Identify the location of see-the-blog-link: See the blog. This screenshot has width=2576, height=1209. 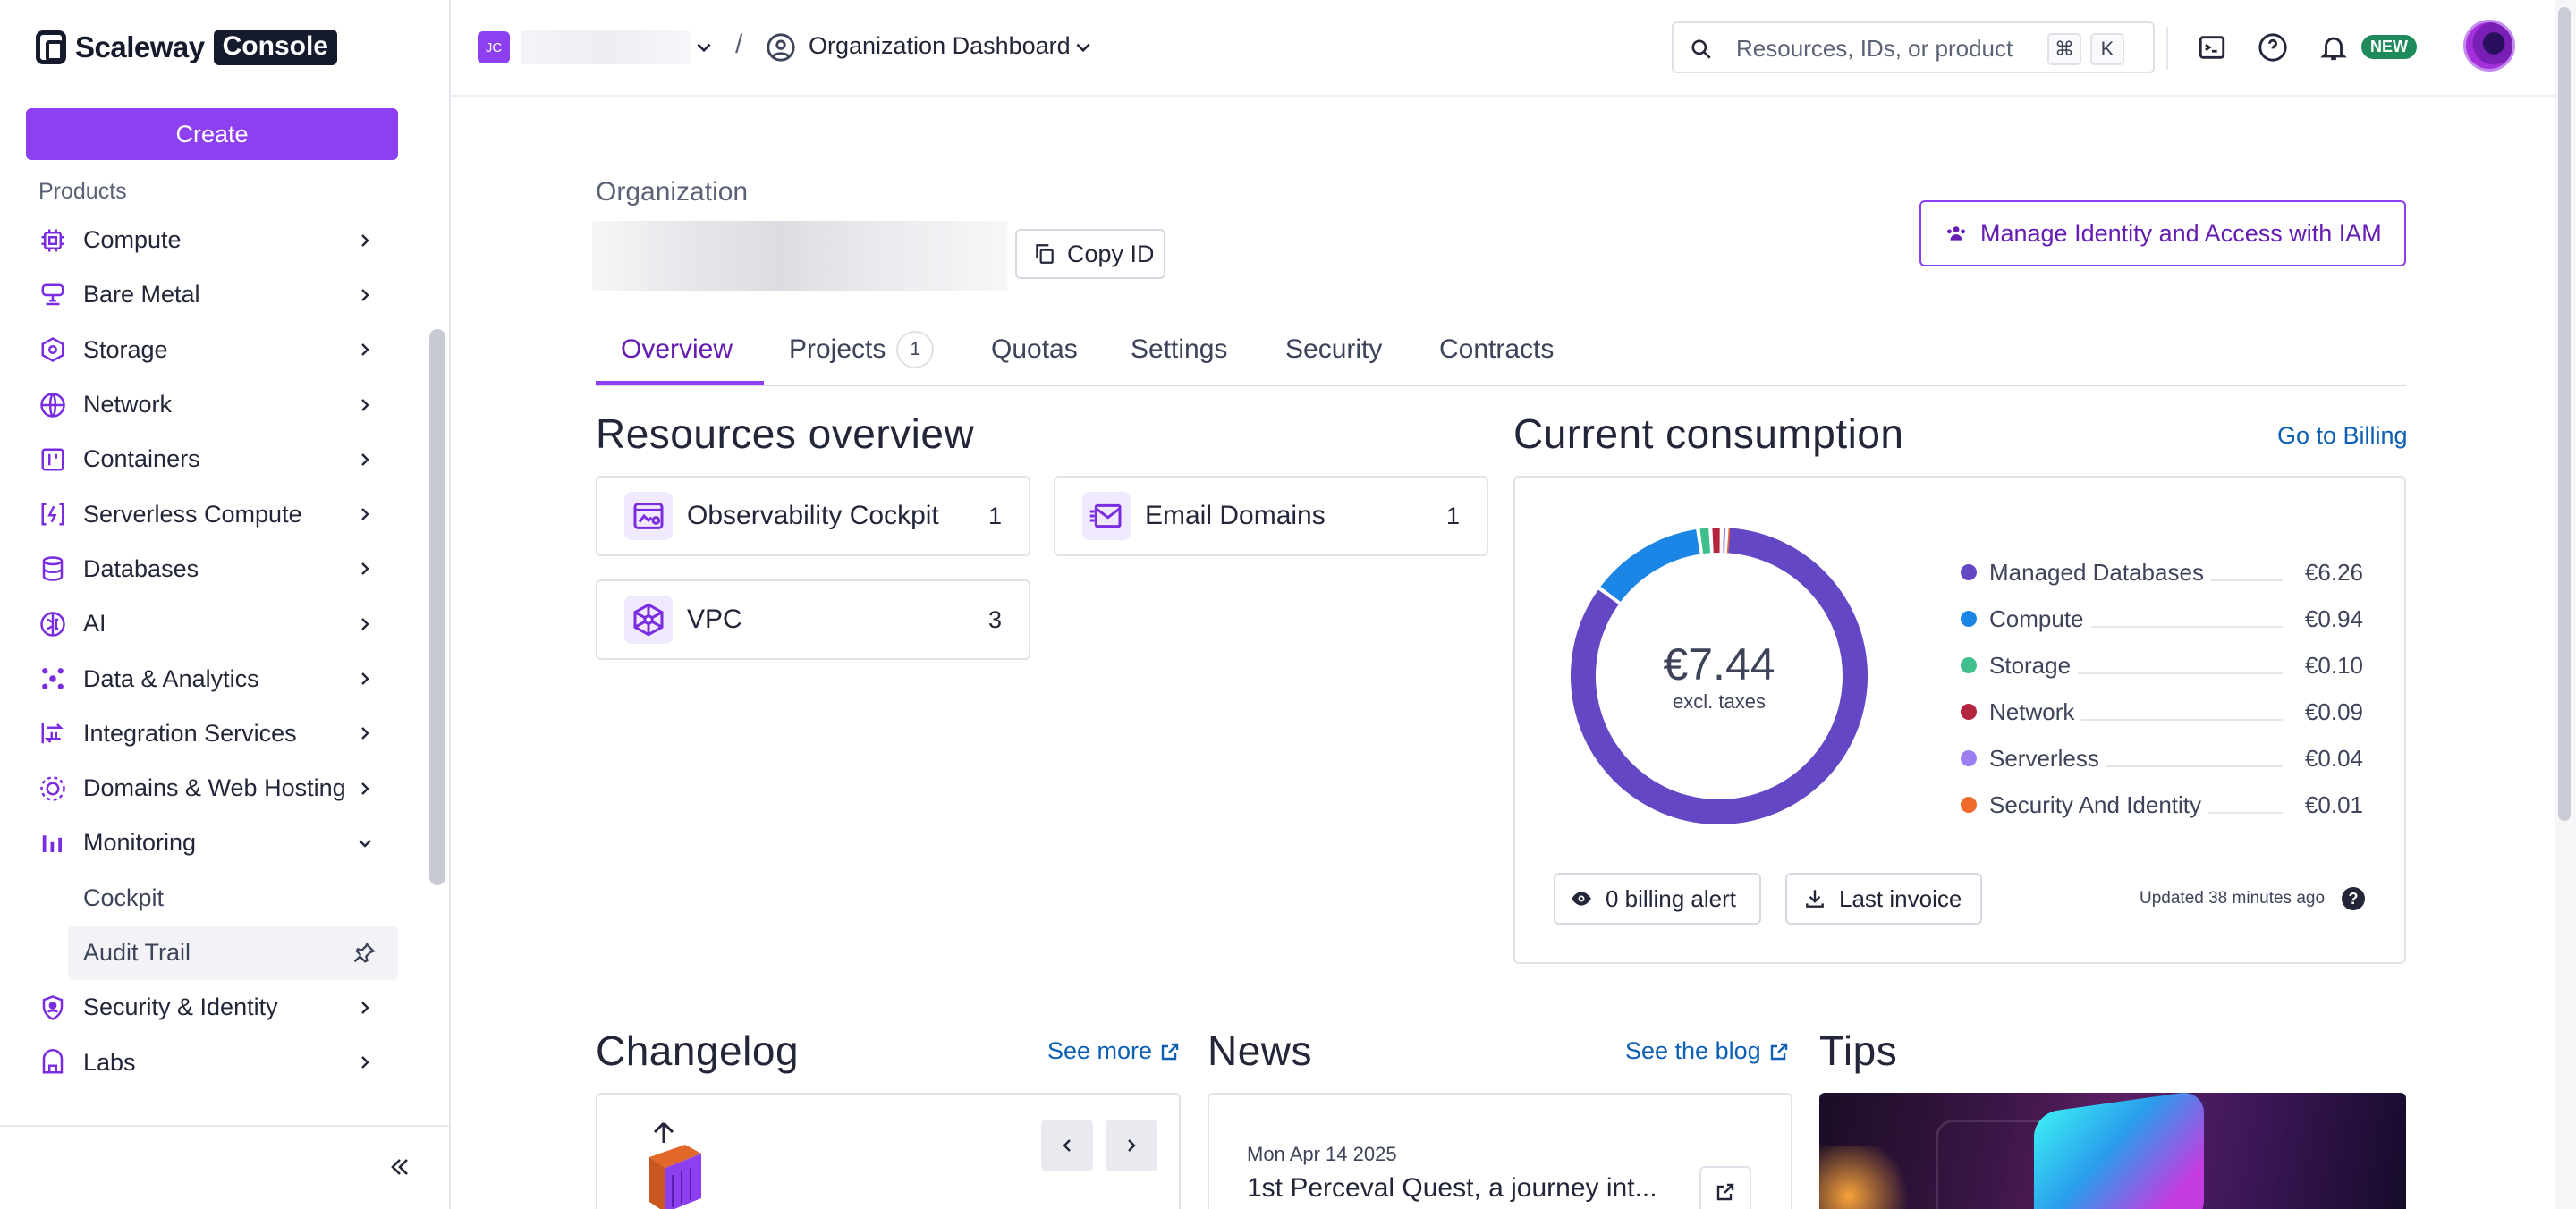
(1707, 1051).